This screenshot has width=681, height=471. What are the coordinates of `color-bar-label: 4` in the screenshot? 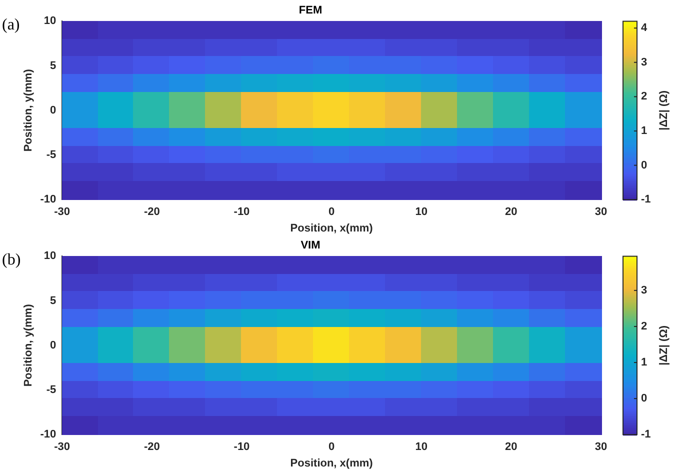 It's located at (644, 28).